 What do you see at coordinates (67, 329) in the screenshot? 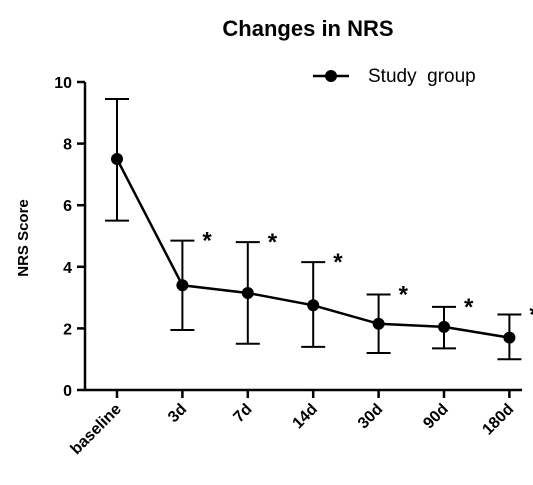
I see `y-tick-label: 2` at bounding box center [67, 329].